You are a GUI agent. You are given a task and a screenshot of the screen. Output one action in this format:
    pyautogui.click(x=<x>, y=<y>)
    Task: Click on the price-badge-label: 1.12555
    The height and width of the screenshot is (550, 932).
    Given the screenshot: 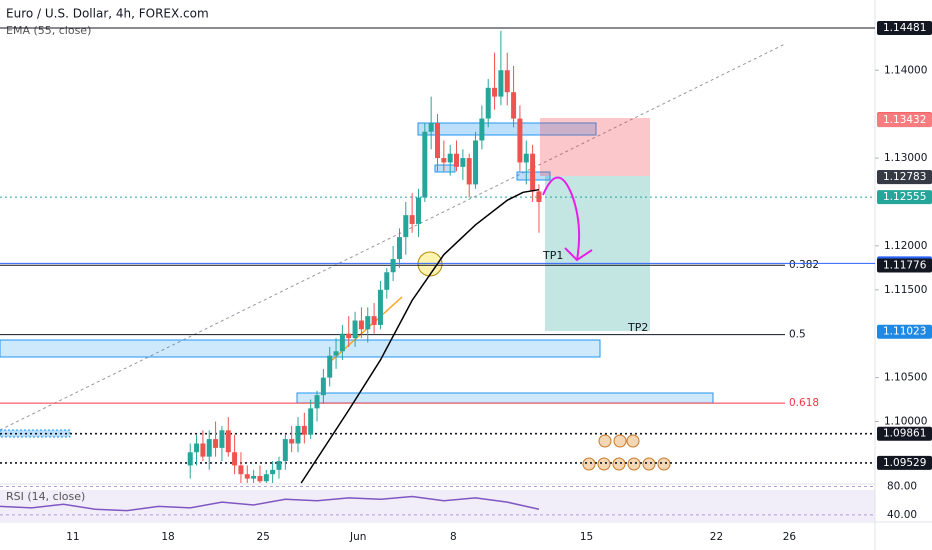 What is the action you would take?
    pyautogui.click(x=904, y=197)
    